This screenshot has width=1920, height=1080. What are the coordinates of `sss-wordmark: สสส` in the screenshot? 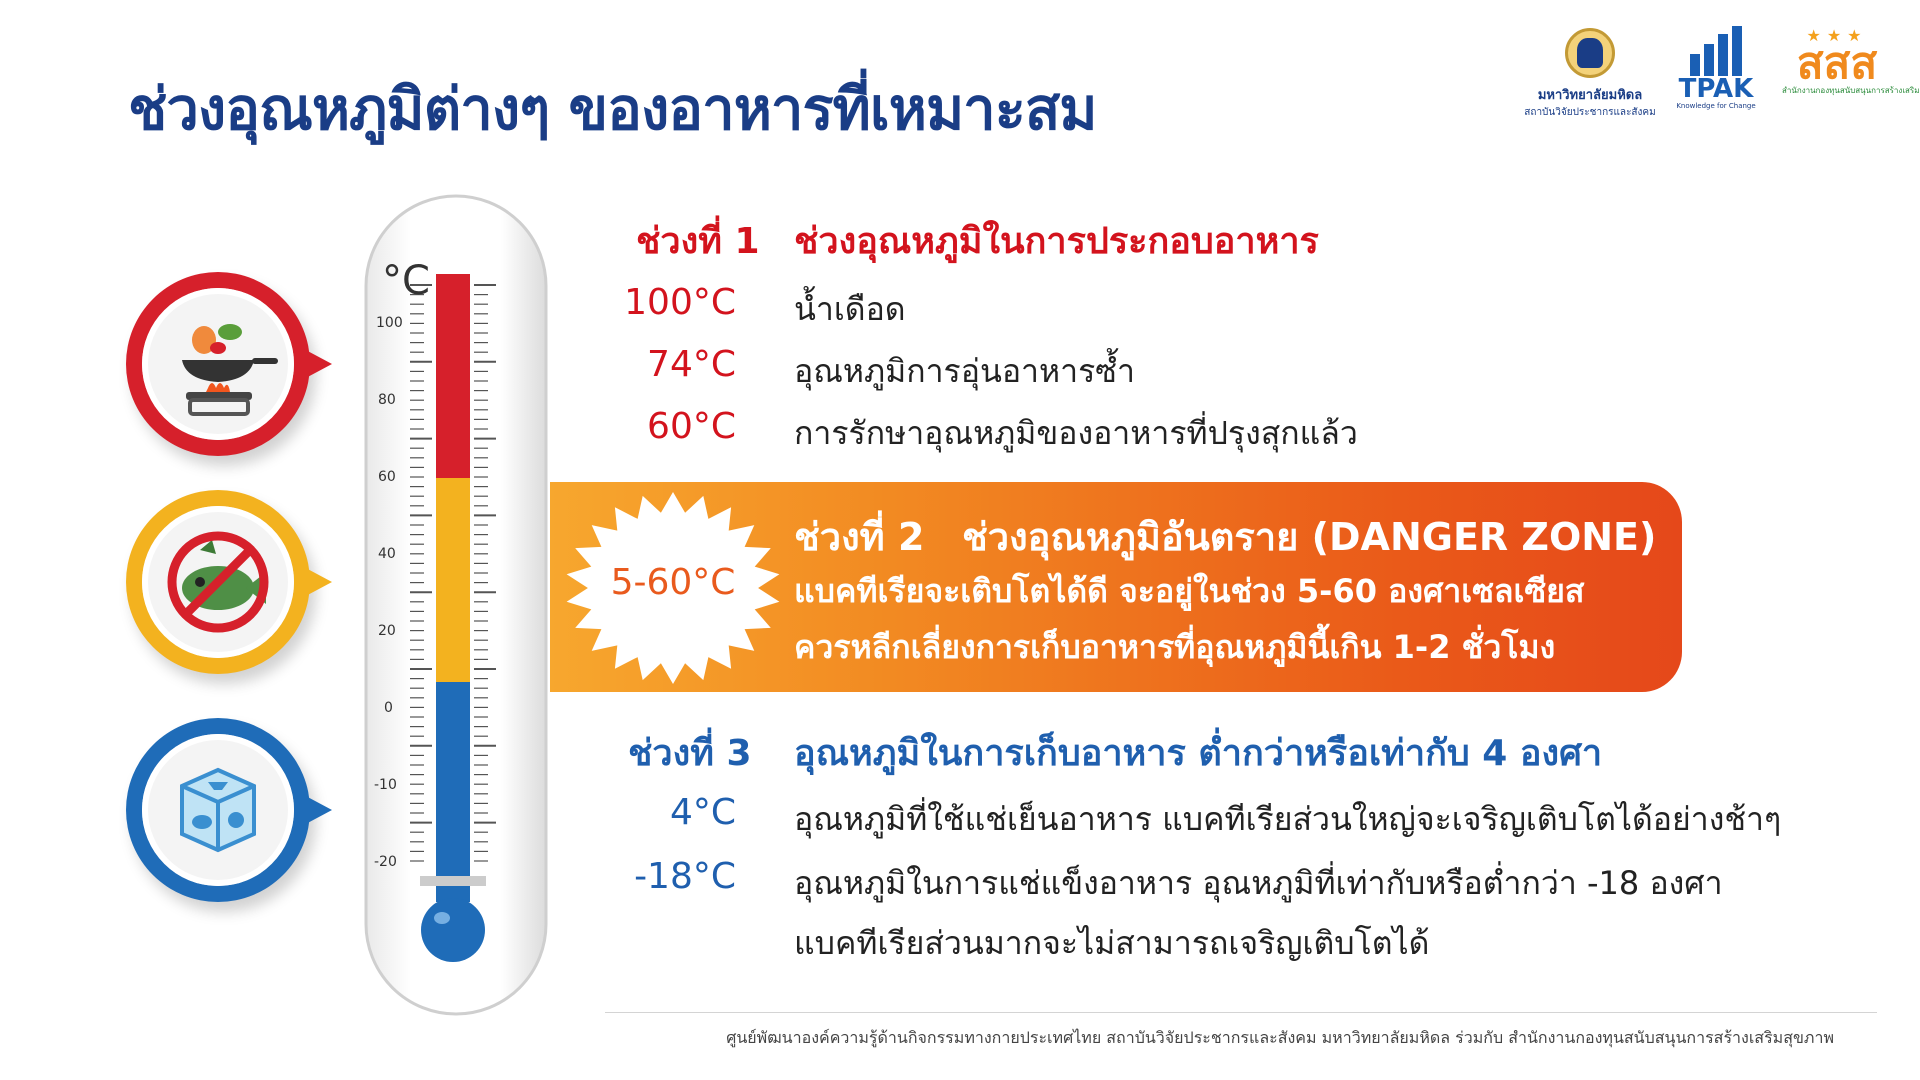 It's located at (1837, 63).